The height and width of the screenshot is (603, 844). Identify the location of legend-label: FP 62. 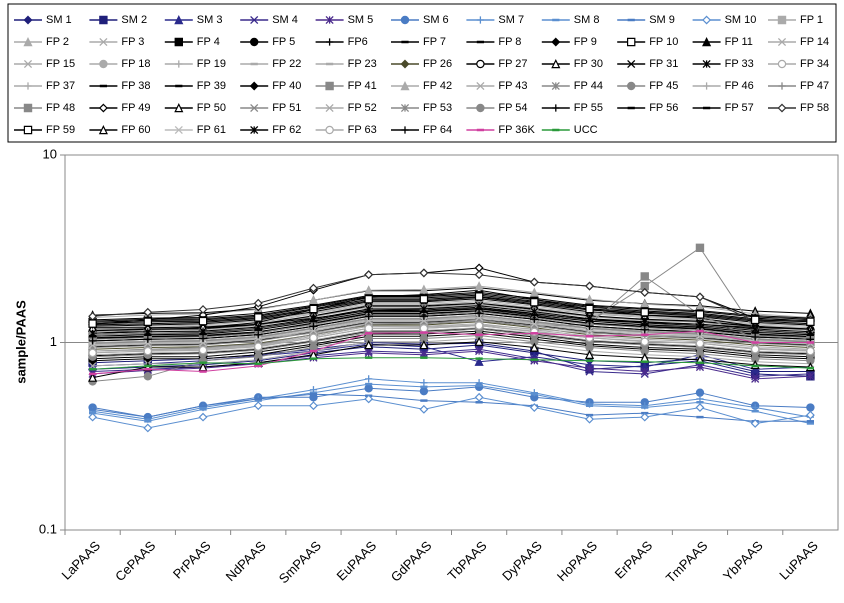
(286, 130).